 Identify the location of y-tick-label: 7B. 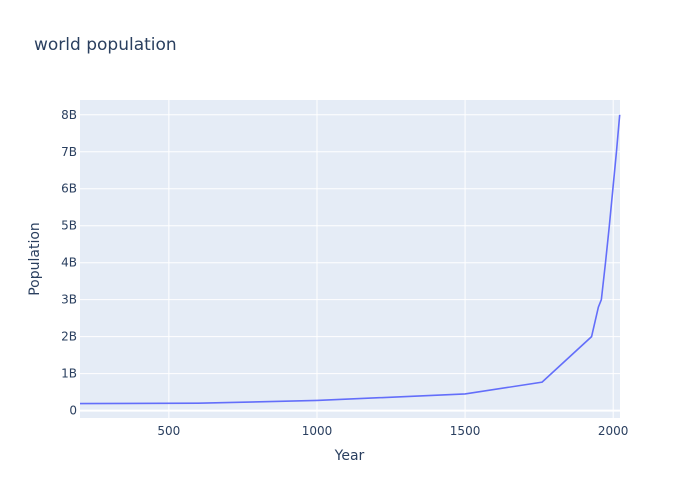
(69, 152).